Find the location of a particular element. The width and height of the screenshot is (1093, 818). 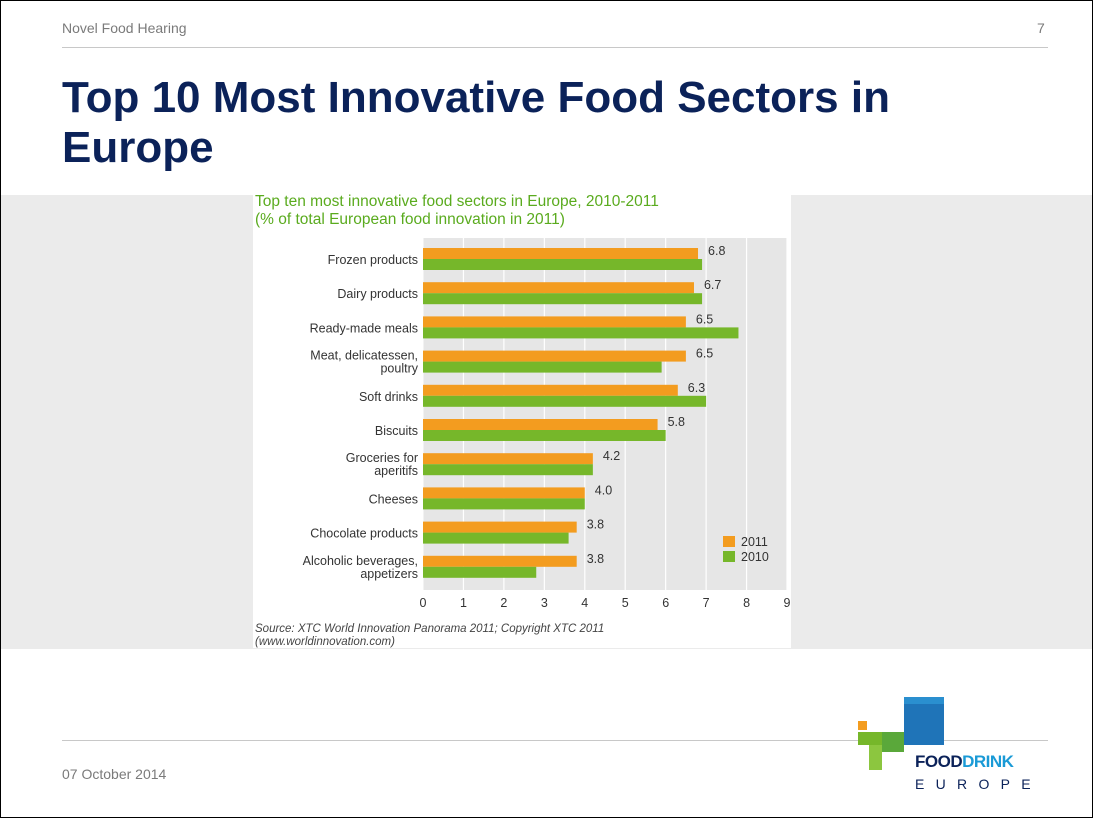

category-label: Alcoholic beverages, appetizers is located at coordinates (360, 567).